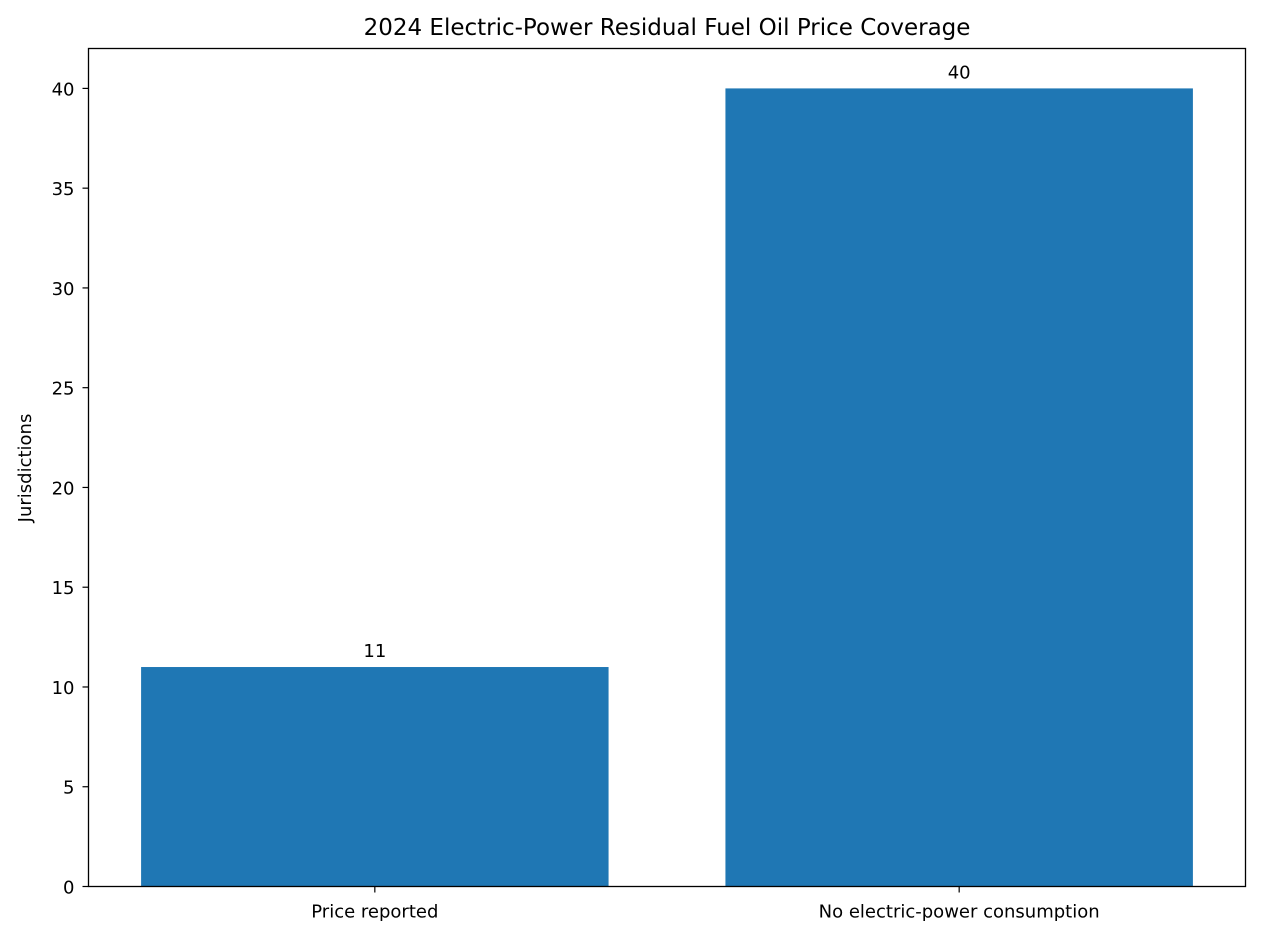 This screenshot has width=1261, height=939. What do you see at coordinates (63, 389) in the screenshot?
I see `y-tick-label-25: 25` at bounding box center [63, 389].